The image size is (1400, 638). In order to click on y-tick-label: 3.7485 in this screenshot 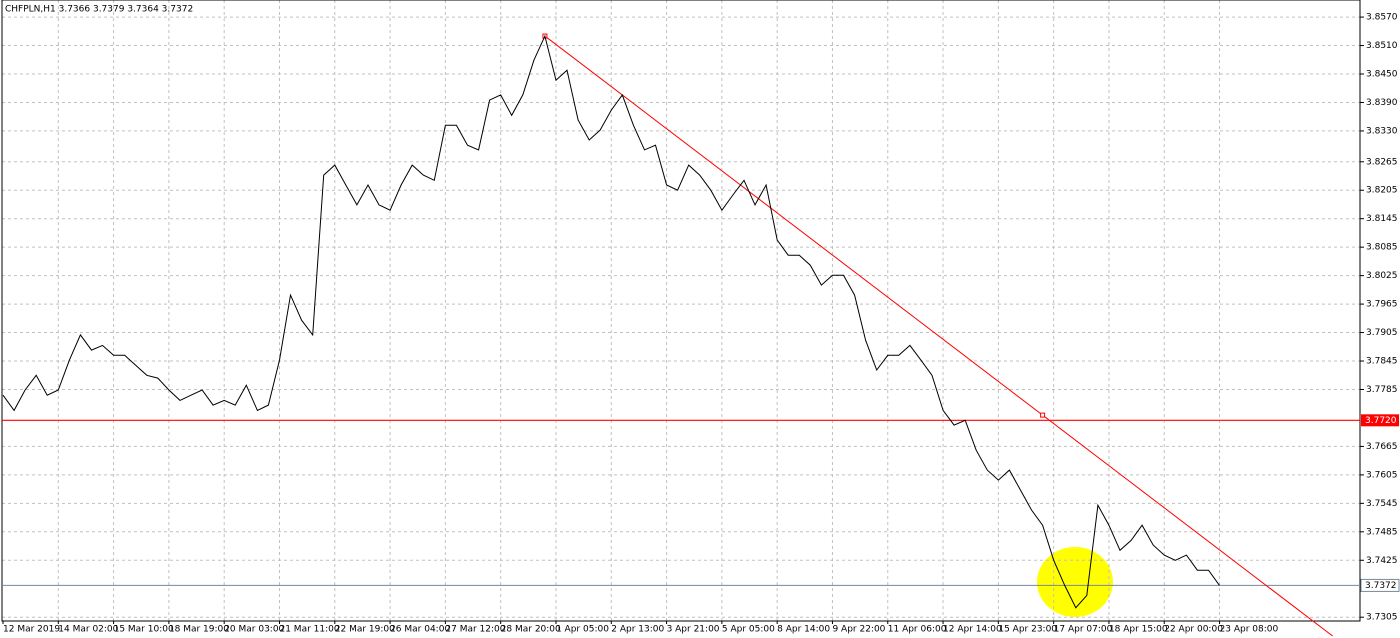, I will do `click(1382, 532)`.